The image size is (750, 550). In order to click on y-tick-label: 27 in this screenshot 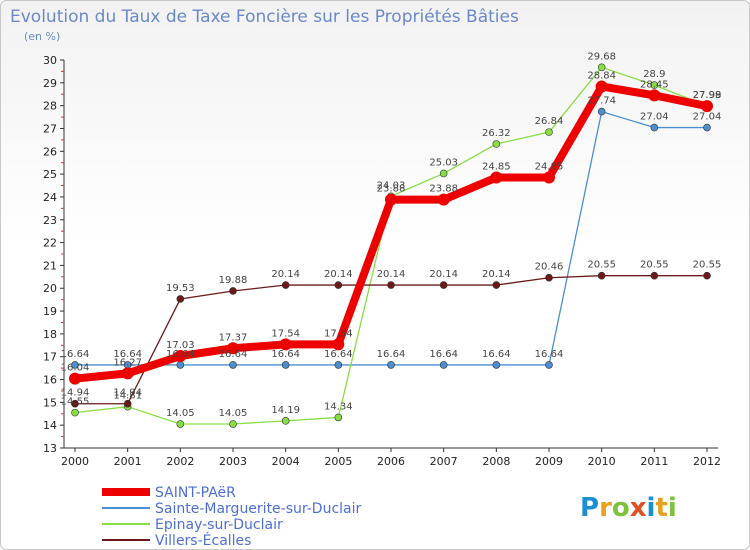, I will do `click(50, 128)`.